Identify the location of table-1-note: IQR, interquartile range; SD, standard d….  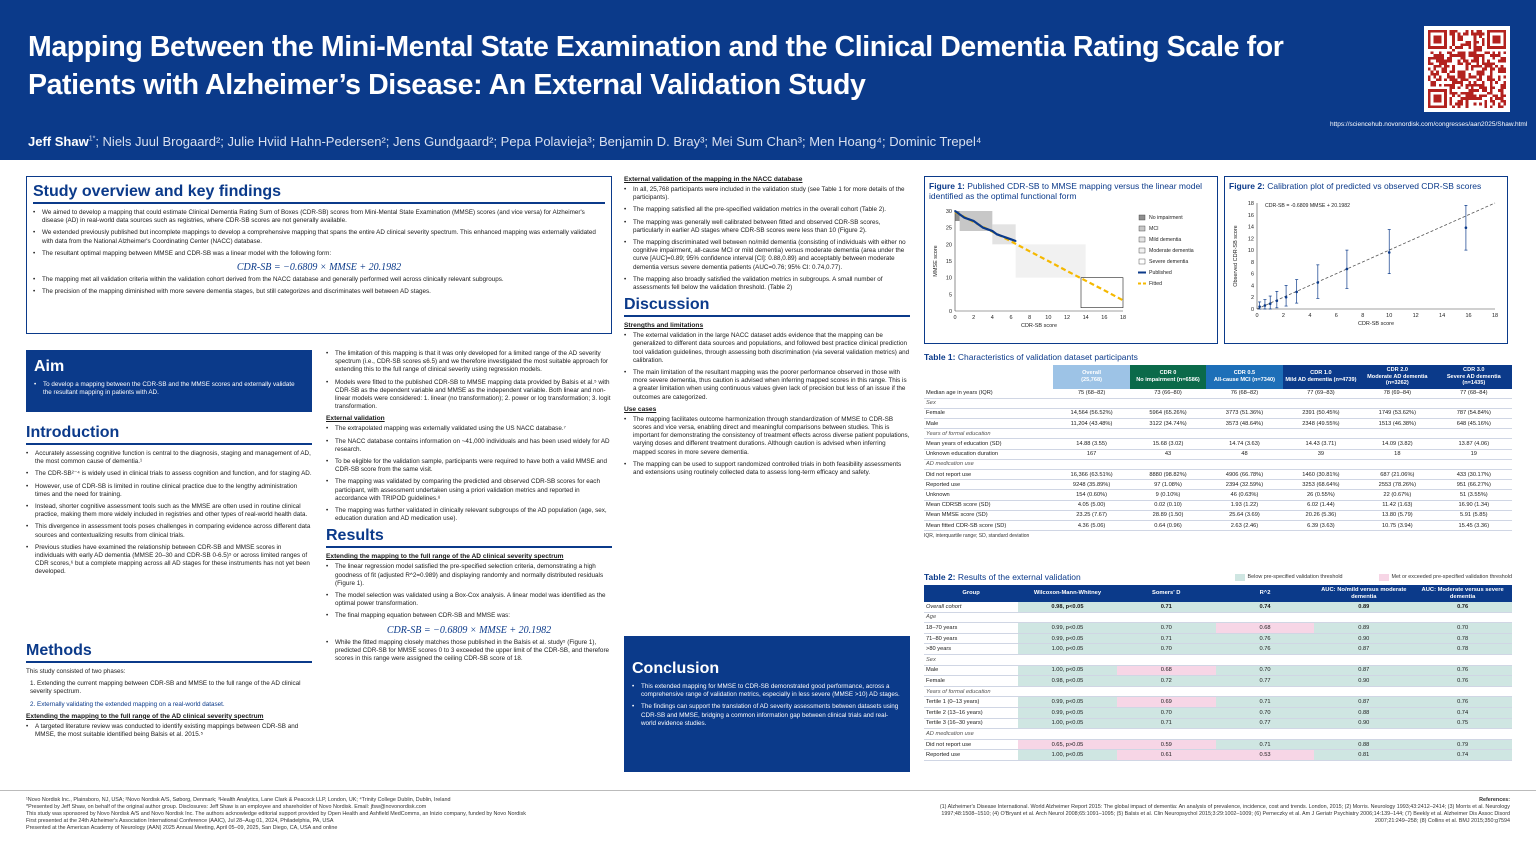
(977, 536).